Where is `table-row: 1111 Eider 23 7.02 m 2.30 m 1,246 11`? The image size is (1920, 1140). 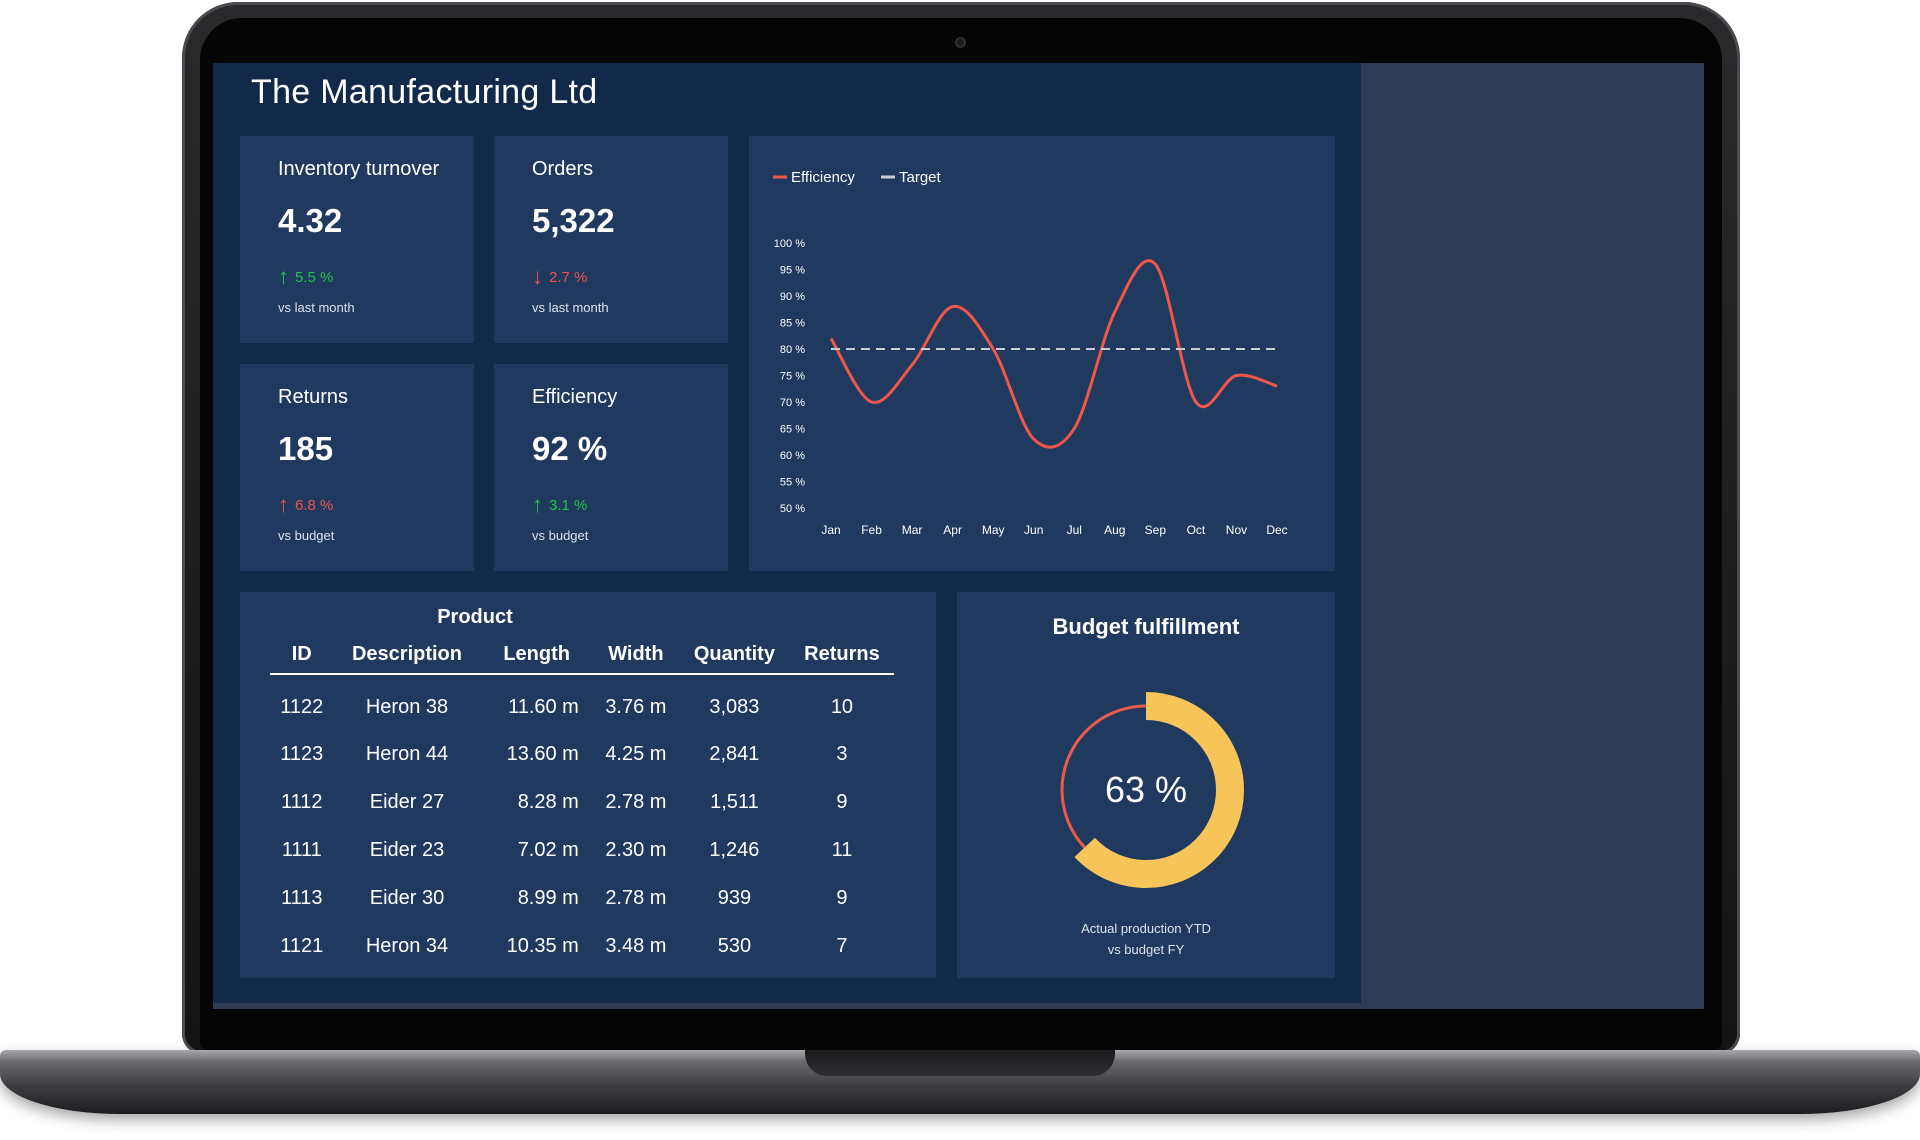
table-row: 1111 Eider 23 7.02 m 2.30 m 1,246 11 is located at coordinates (582, 850).